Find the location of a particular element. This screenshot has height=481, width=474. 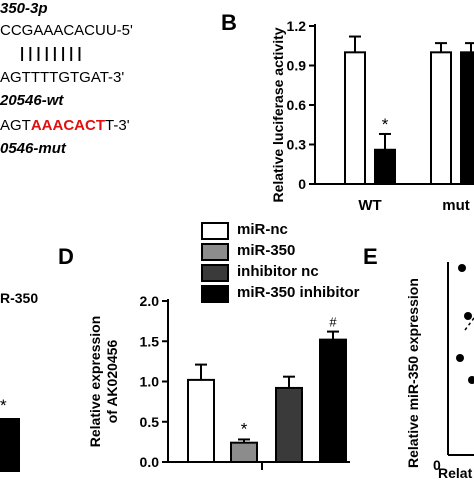

b-y-tick-label: 0 is located at coordinates (302, 184).